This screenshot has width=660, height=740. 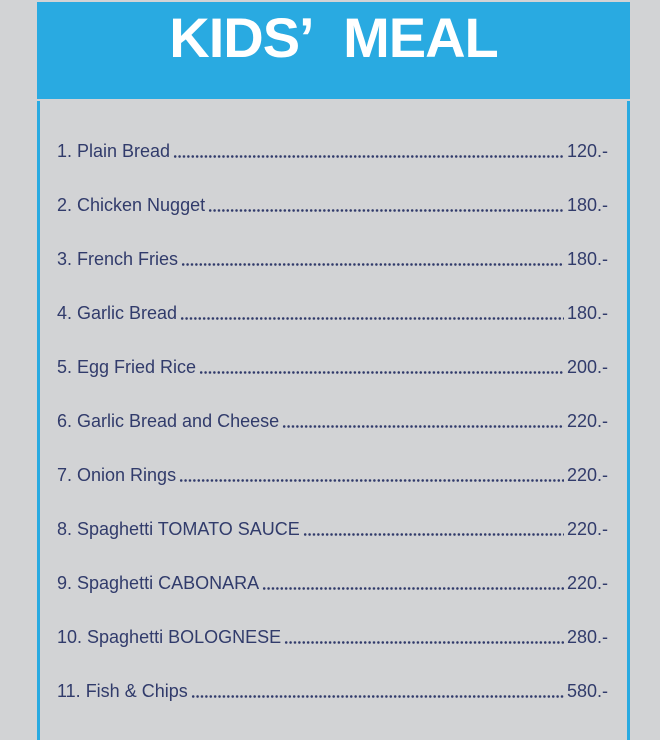 I want to click on menu-item-row: 8. Spaghetti TOMATO SAUCE 220.-, so click(x=332, y=529).